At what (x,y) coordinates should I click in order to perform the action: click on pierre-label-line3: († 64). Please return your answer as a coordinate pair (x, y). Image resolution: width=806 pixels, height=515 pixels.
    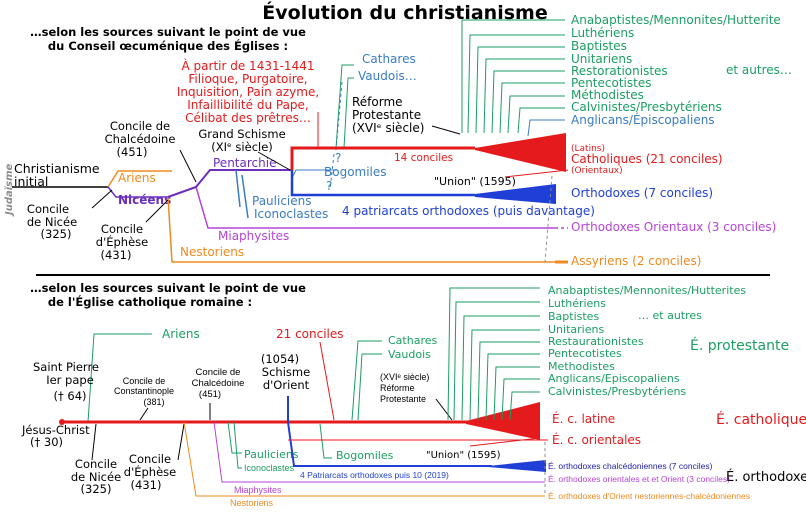
    Looking at the image, I should click on (69, 396).